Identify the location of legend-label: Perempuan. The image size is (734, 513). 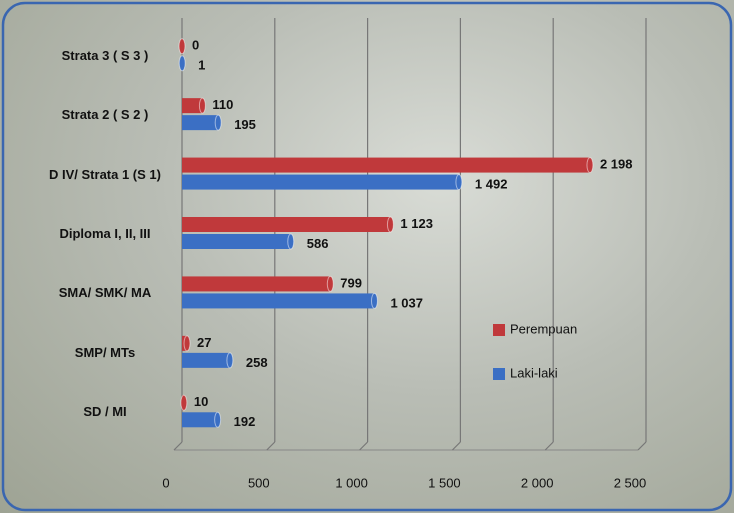
(543, 328).